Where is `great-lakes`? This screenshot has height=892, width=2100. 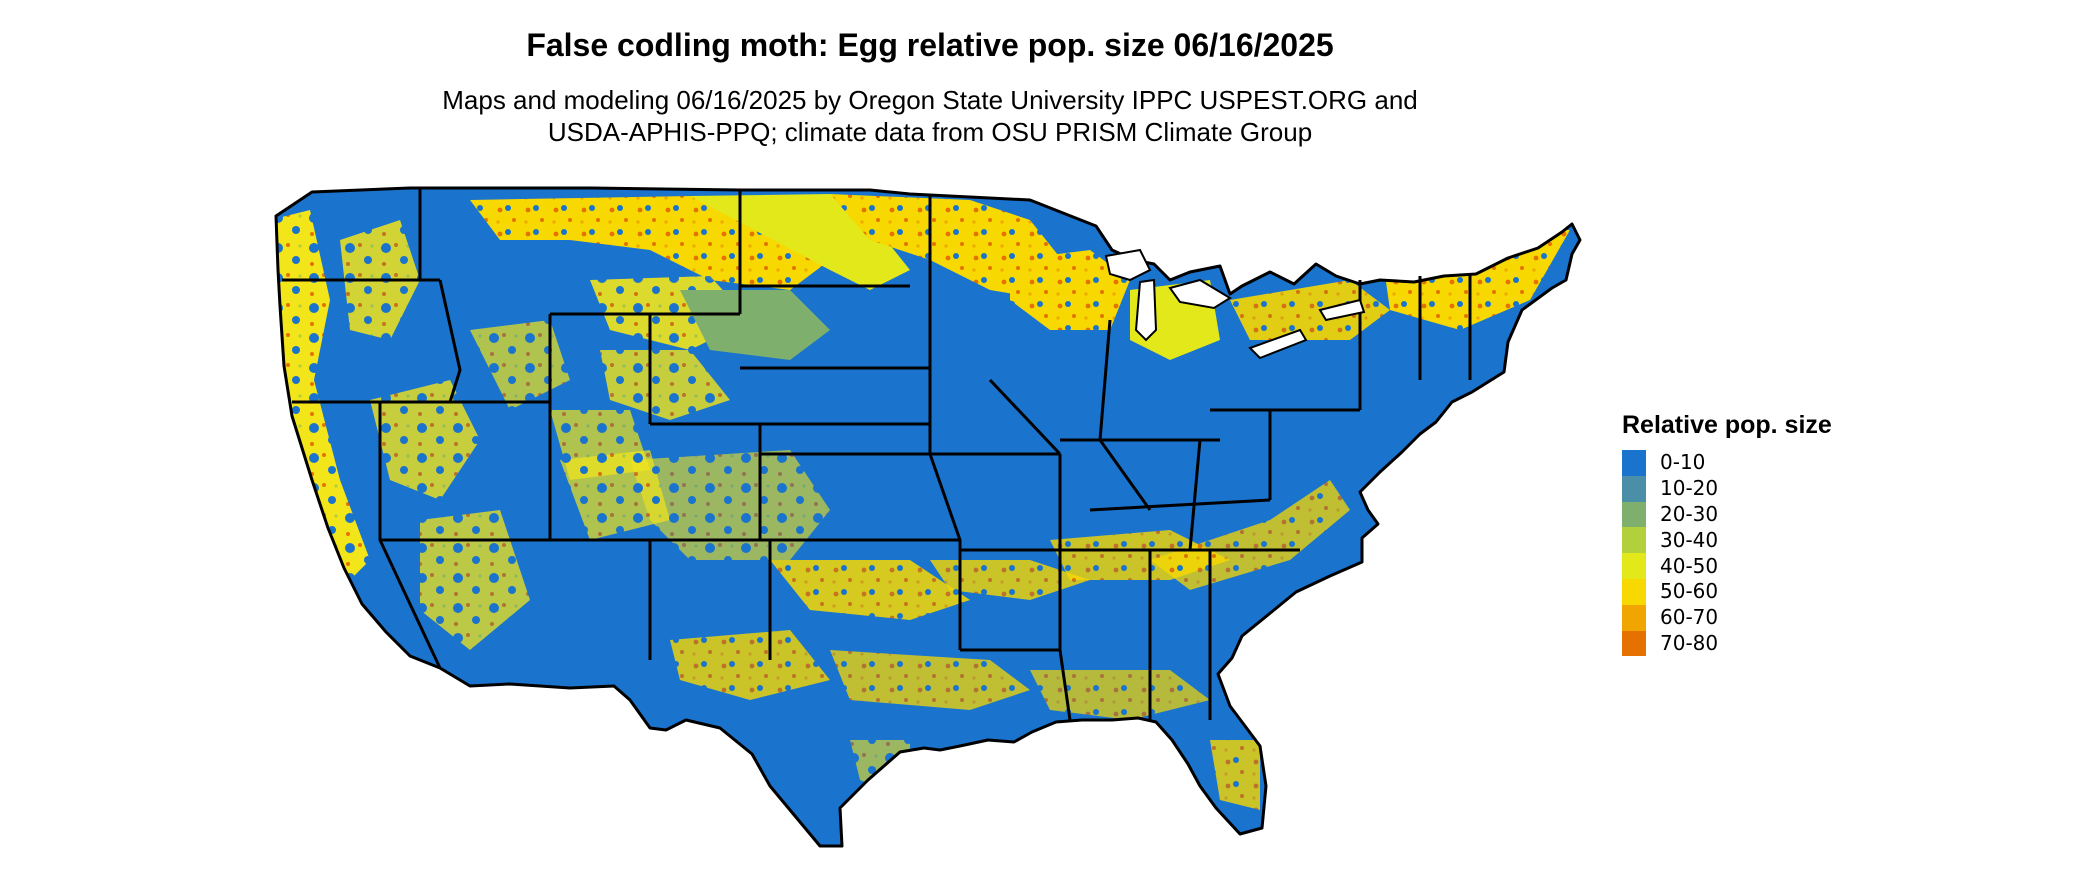 great-lakes is located at coordinates (1235, 304).